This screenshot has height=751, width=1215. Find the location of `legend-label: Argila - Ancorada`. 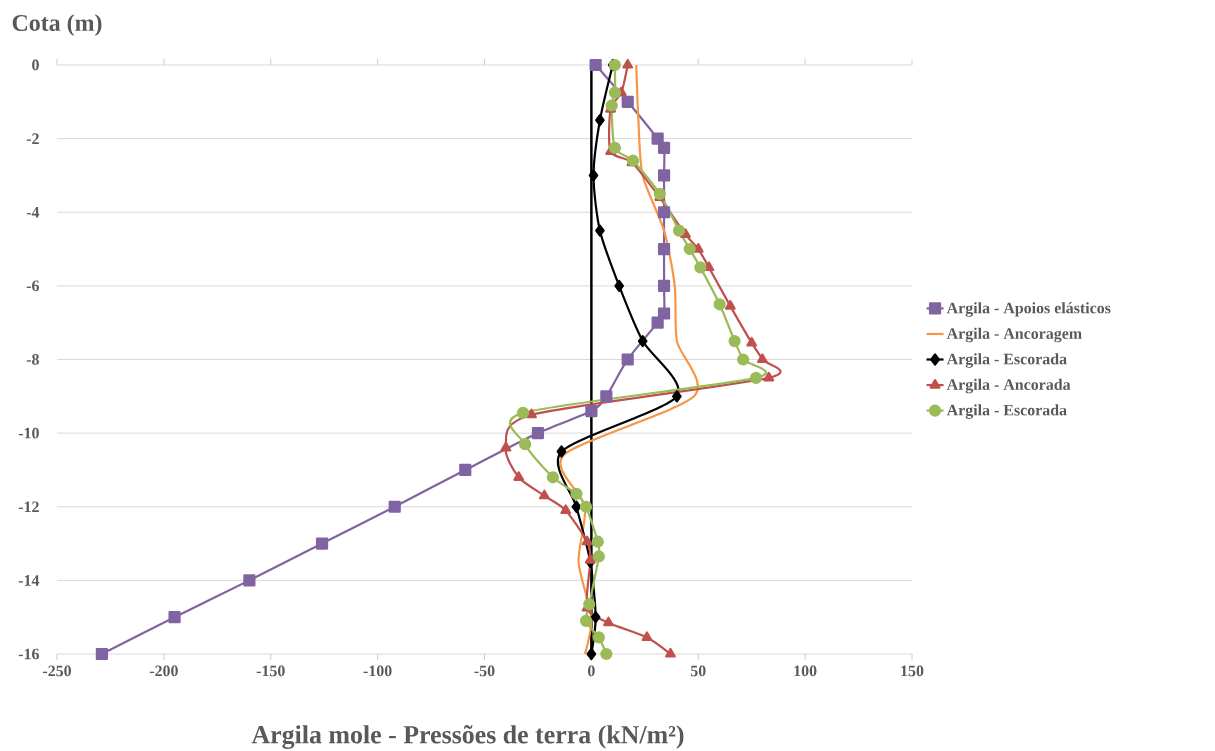

legend-label: Argila - Ancorada is located at coordinates (1008, 386).